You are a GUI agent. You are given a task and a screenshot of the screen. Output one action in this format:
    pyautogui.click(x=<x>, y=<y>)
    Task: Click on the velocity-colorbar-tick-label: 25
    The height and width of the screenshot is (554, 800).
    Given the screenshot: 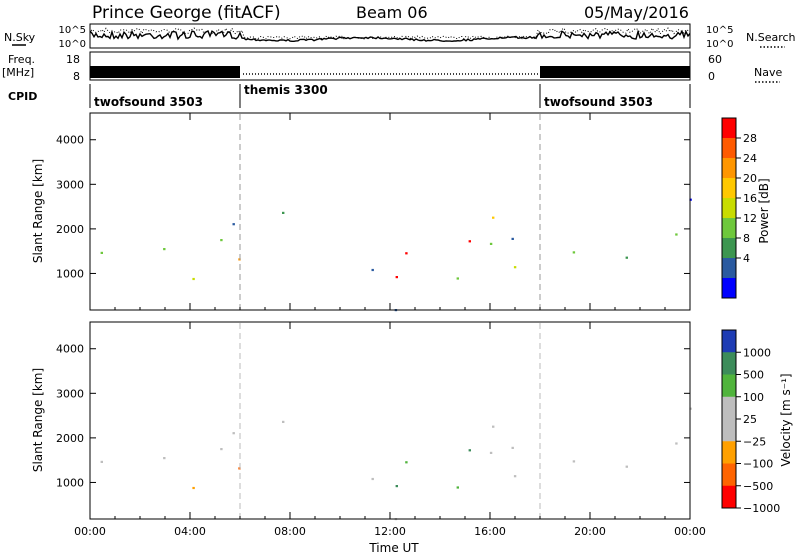 What is the action you would take?
    pyautogui.click(x=750, y=419)
    